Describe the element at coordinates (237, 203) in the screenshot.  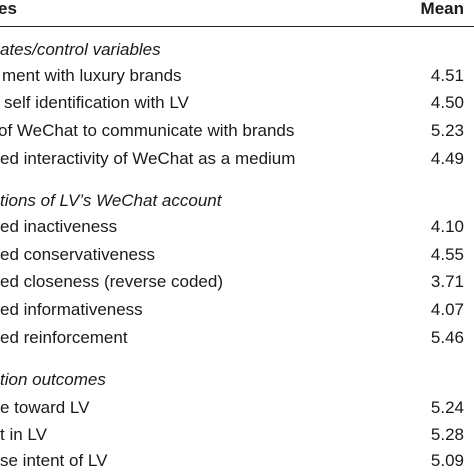
I see `section-title: tions of LV’s WeChat account` at that location.